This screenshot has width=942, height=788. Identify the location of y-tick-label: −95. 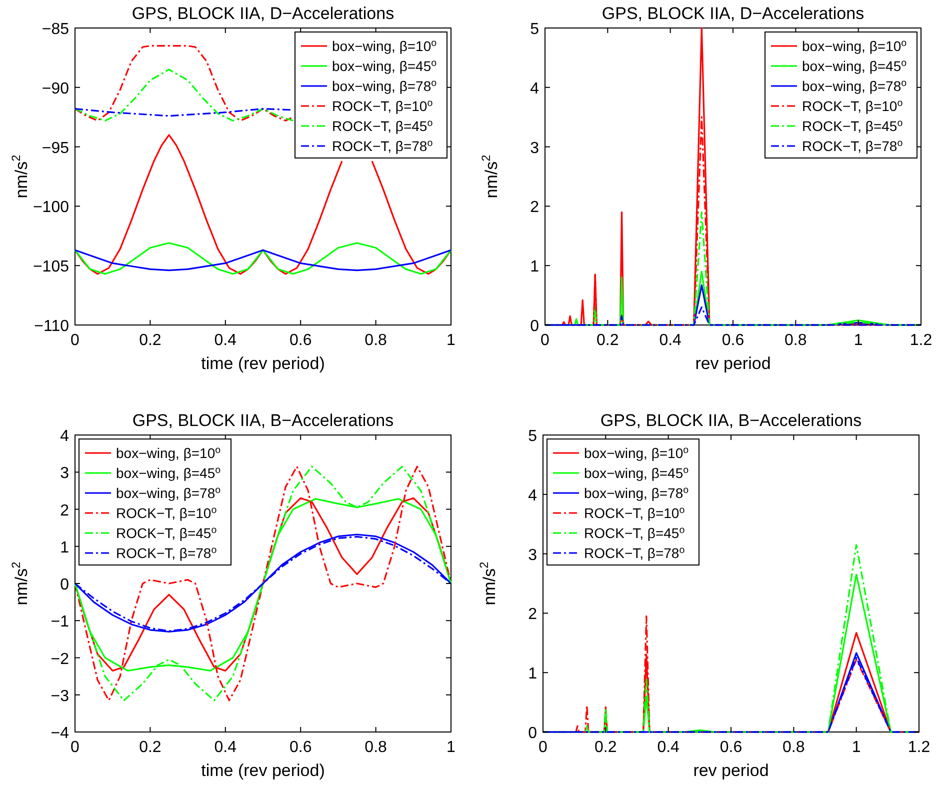
(56, 148).